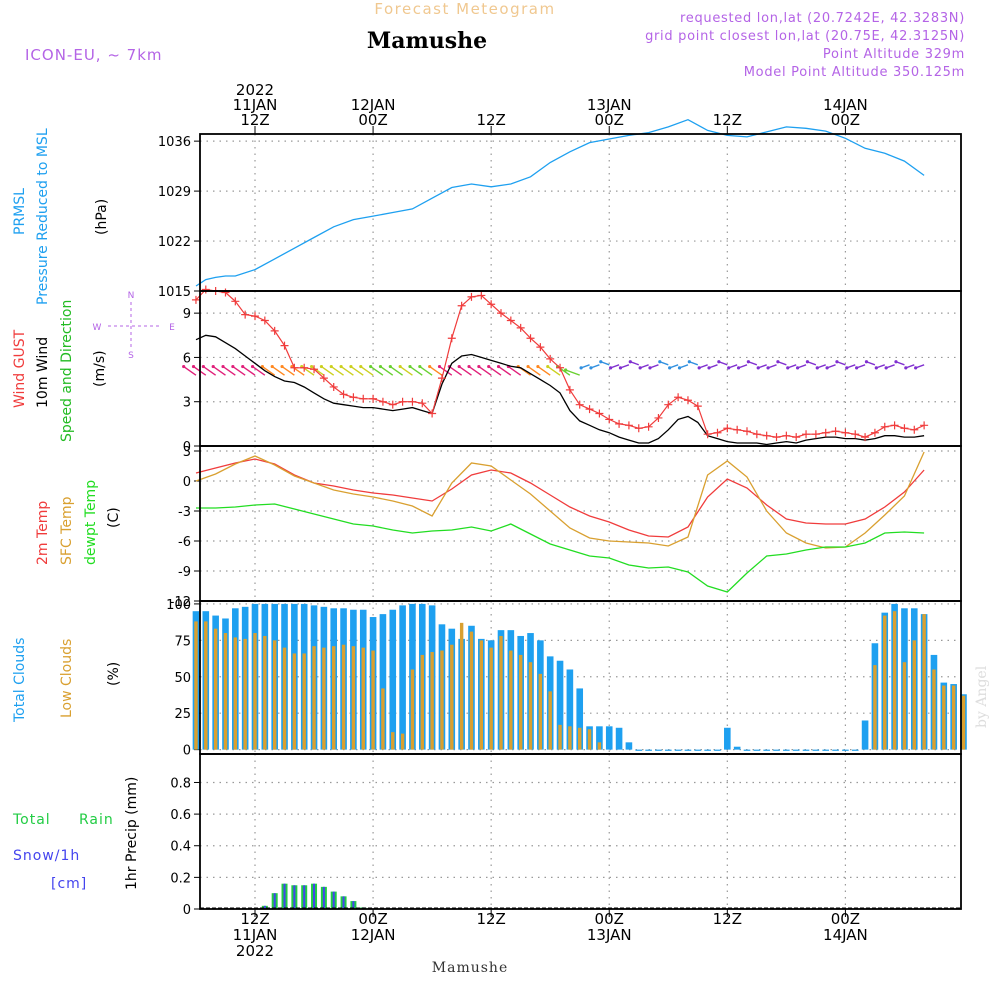 This screenshot has width=1000, height=1000. Describe the element at coordinates (609, 919) in the screenshot. I see `time-label-bottom: 00Z` at that location.